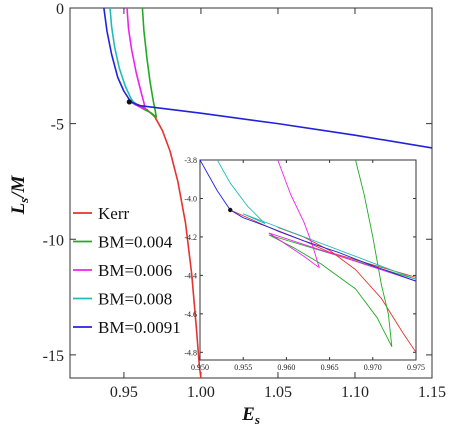 This screenshot has height=433, width=449. Describe the element at coordinates (432, 392) in the screenshot. I see `main-xtick-label: 1.15` at that location.